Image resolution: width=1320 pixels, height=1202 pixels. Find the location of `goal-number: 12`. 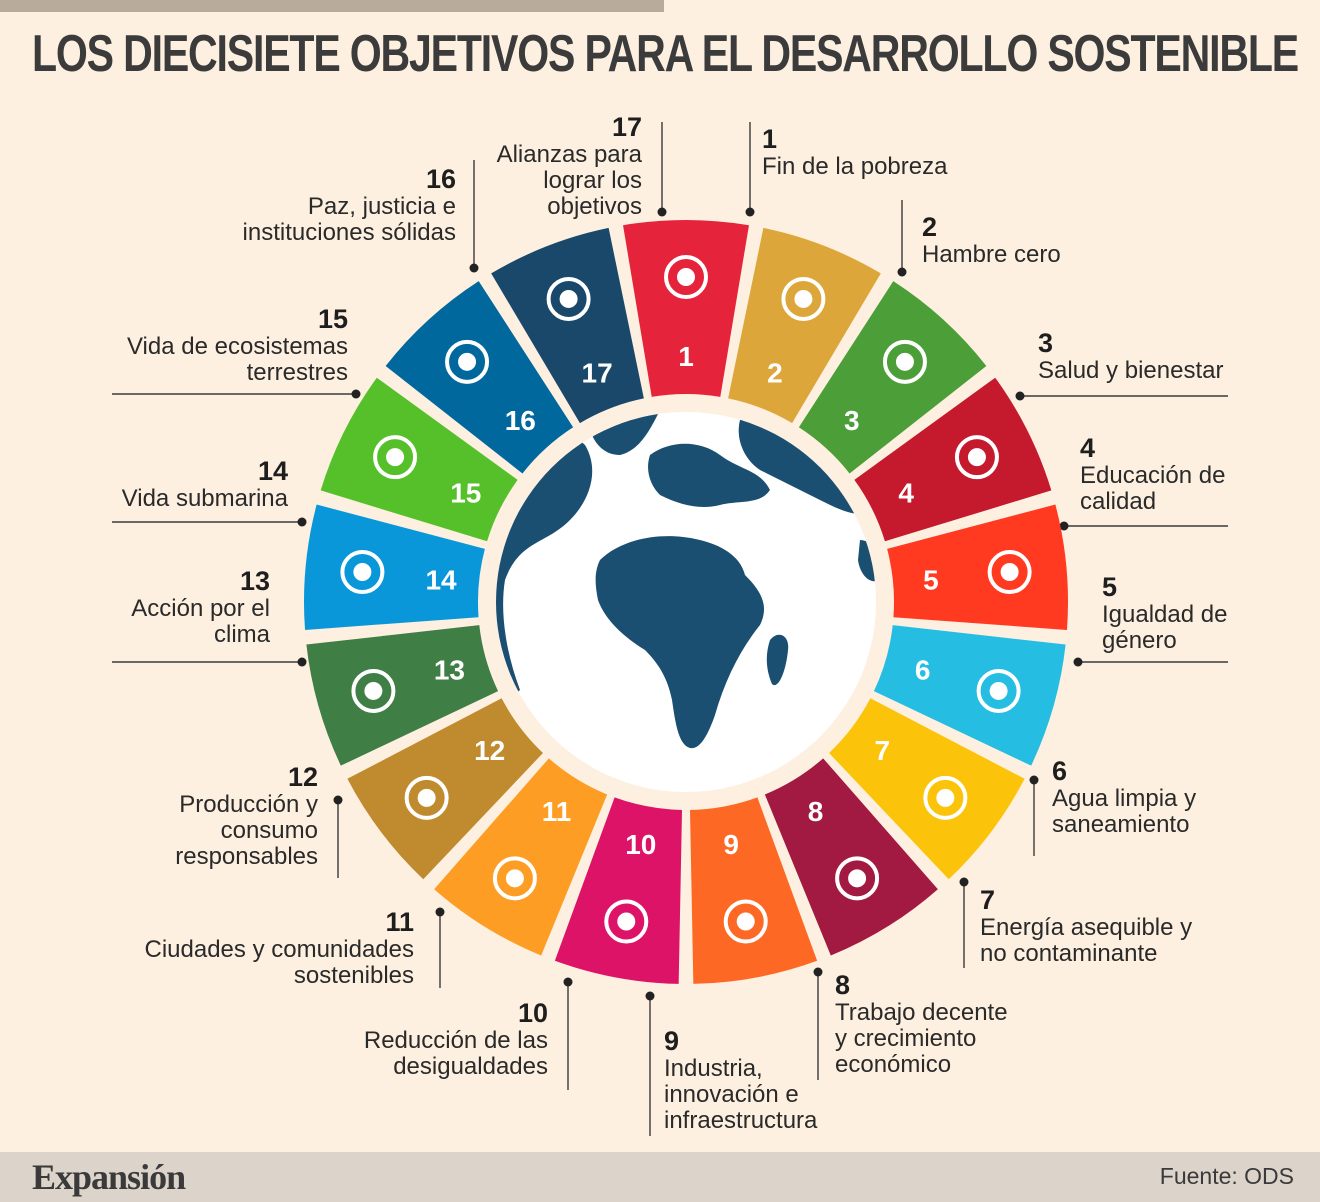

goal-number: 12 is located at coordinates (302, 777).